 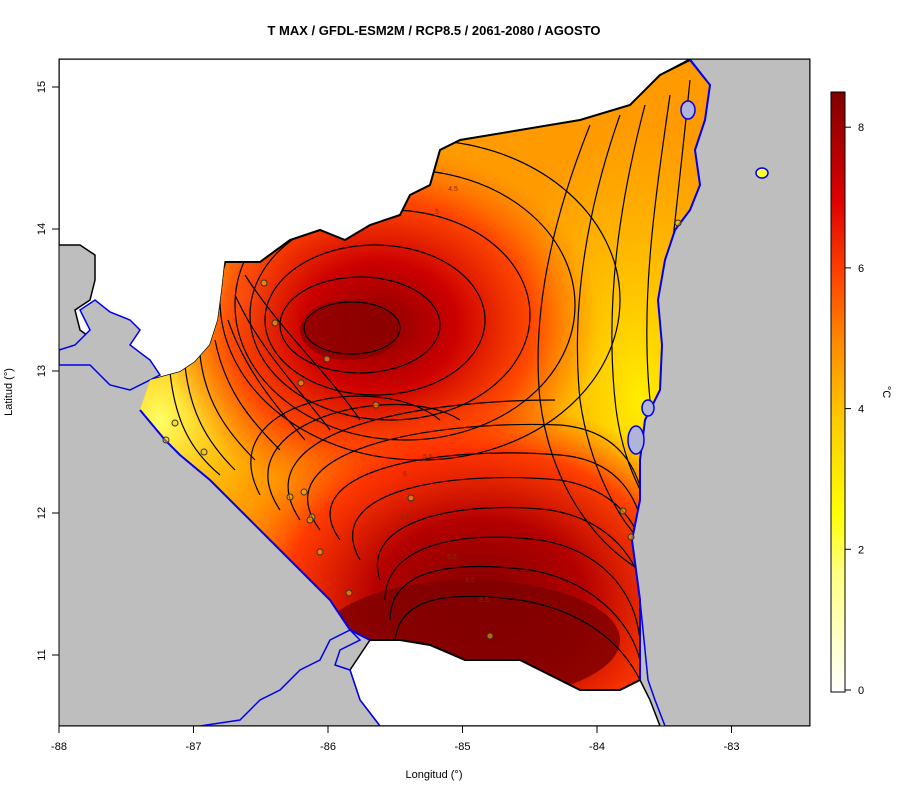 What do you see at coordinates (422, 395) in the screenshot?
I see `contour-labels: 4.5 5 6.5 6 5.5 5.5 6 6.5 6.5 6.5 8.5` at bounding box center [422, 395].